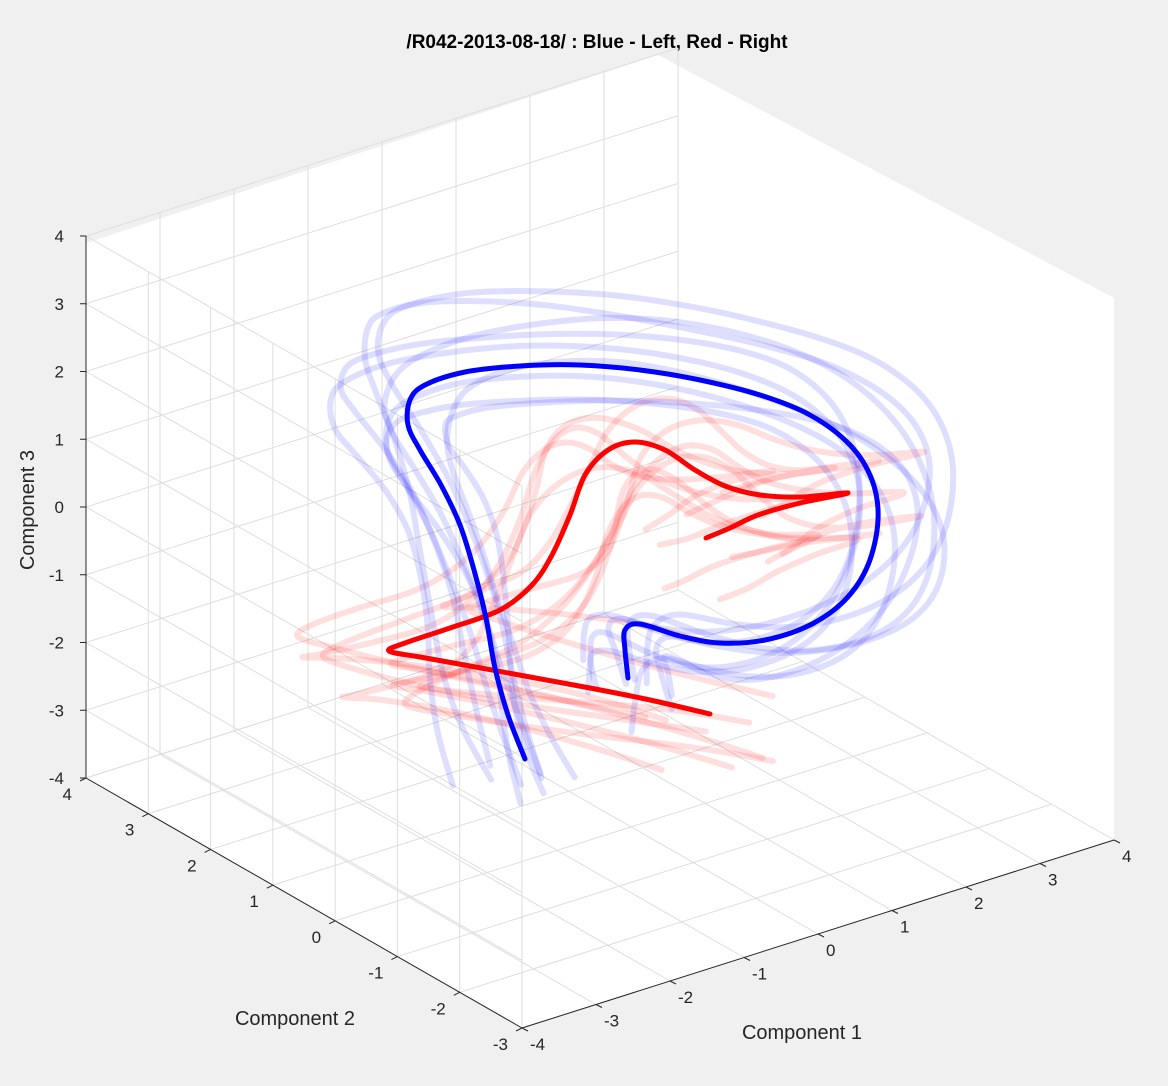 The width and height of the screenshot is (1168, 1086). Describe the element at coordinates (295, 1019) in the screenshot. I see `y-axis-label: Component 2` at that location.